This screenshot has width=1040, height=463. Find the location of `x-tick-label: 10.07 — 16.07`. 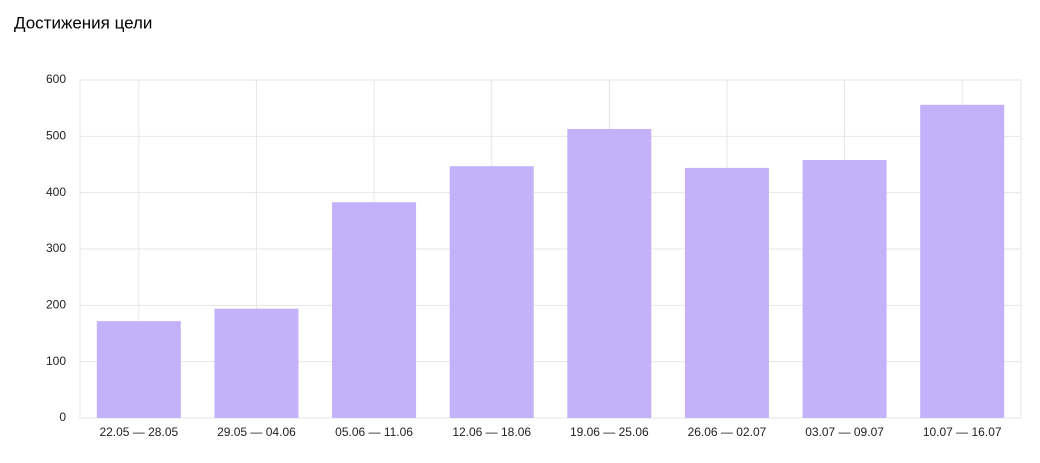

x-tick-label: 10.07 — 16.07 is located at coordinates (962, 432).